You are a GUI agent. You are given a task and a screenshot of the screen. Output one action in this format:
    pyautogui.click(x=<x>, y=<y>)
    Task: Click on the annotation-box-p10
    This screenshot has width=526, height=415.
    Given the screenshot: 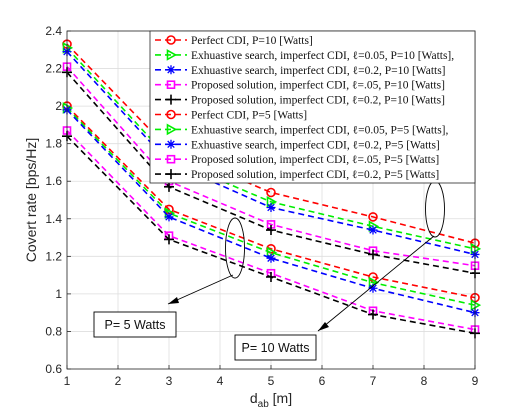 What is the action you would take?
    pyautogui.click(x=275, y=347)
    